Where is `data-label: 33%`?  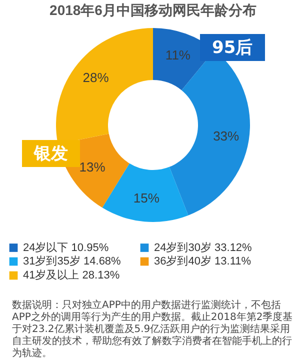
data-label: 33% is located at coordinates (226, 136).